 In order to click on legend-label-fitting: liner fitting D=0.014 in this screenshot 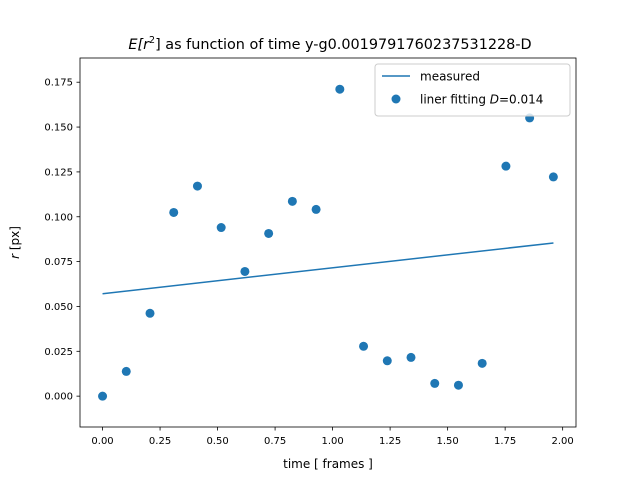, I will do `click(481, 100)`.